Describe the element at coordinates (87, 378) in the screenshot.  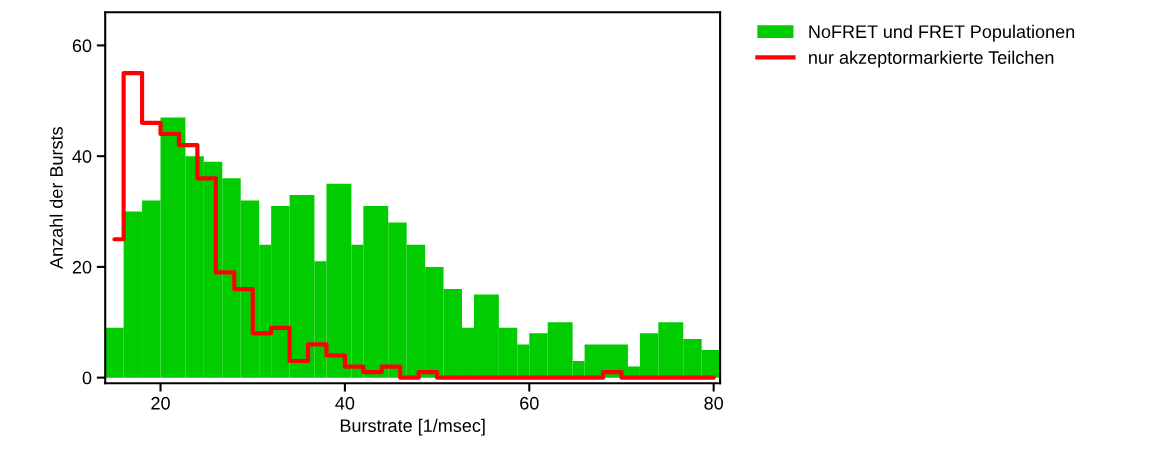
I see `y-tick-label: 0` at that location.